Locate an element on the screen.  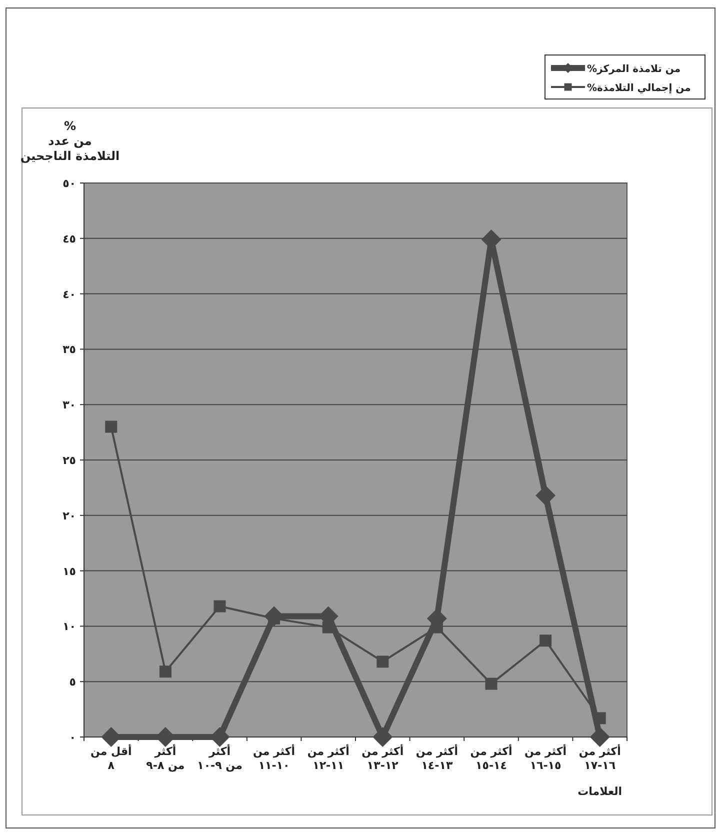
y-tick-label: ٥٠ is located at coordinates (69, 183).